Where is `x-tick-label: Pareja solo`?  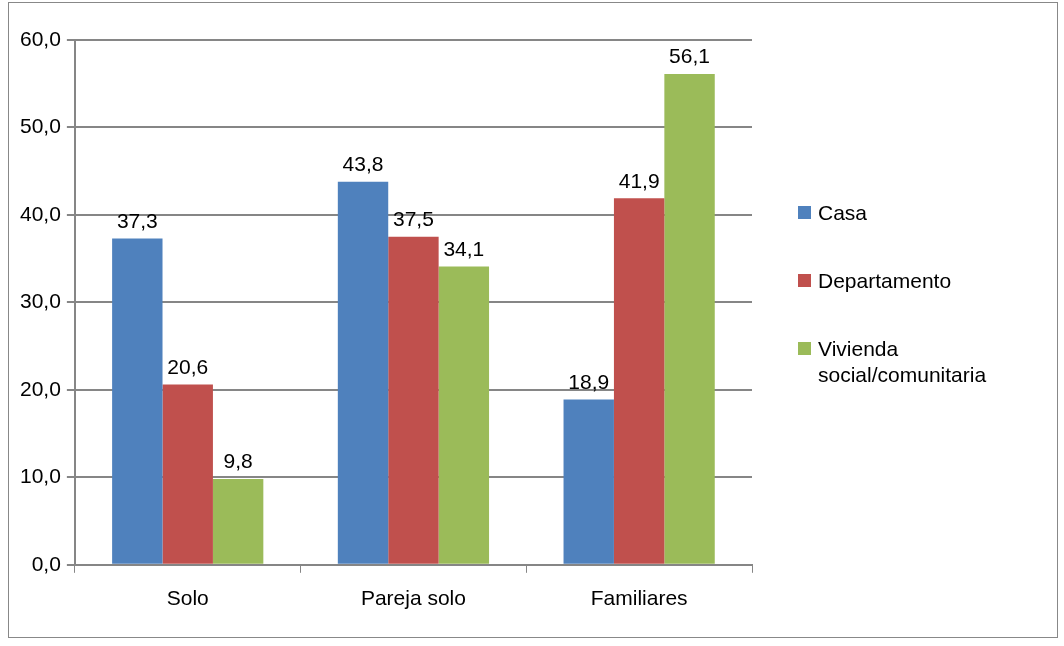 x-tick-label: Pareja solo is located at coordinates (413, 598).